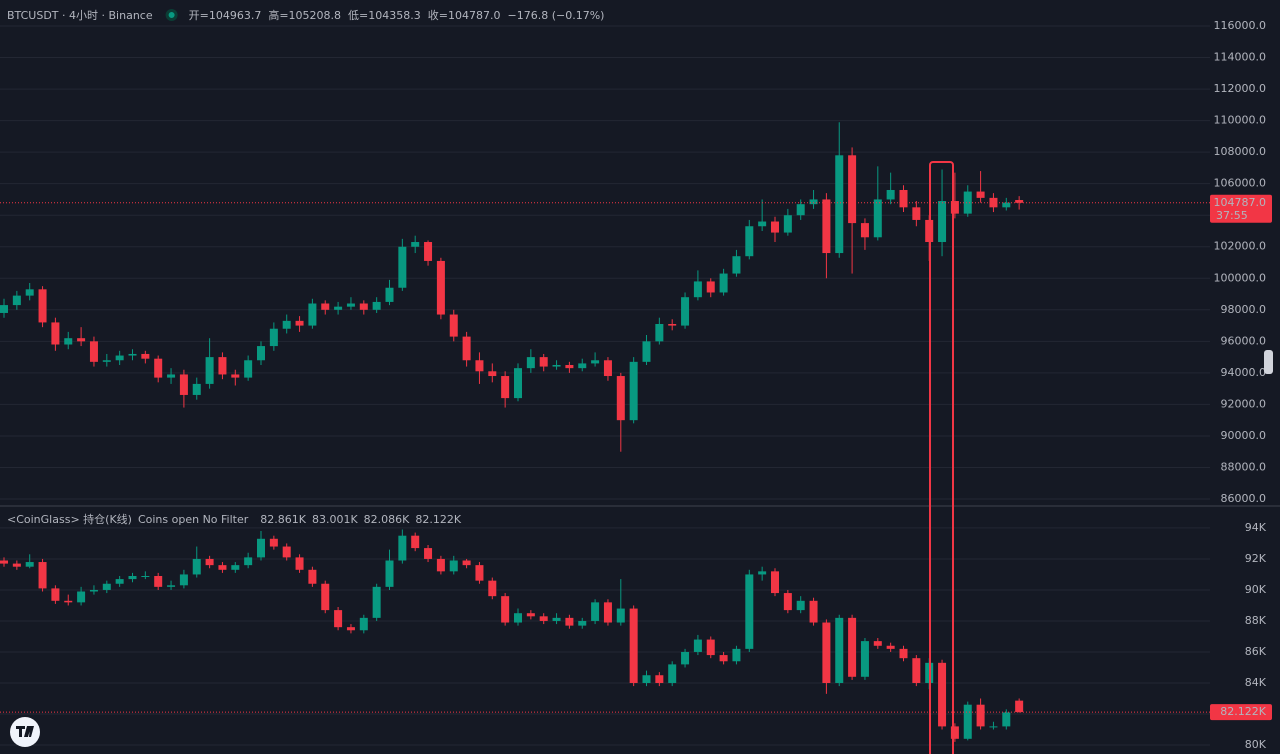  Describe the element at coordinates (1256, 682) in the screenshot. I see `y-tick-label: 84K` at that location.